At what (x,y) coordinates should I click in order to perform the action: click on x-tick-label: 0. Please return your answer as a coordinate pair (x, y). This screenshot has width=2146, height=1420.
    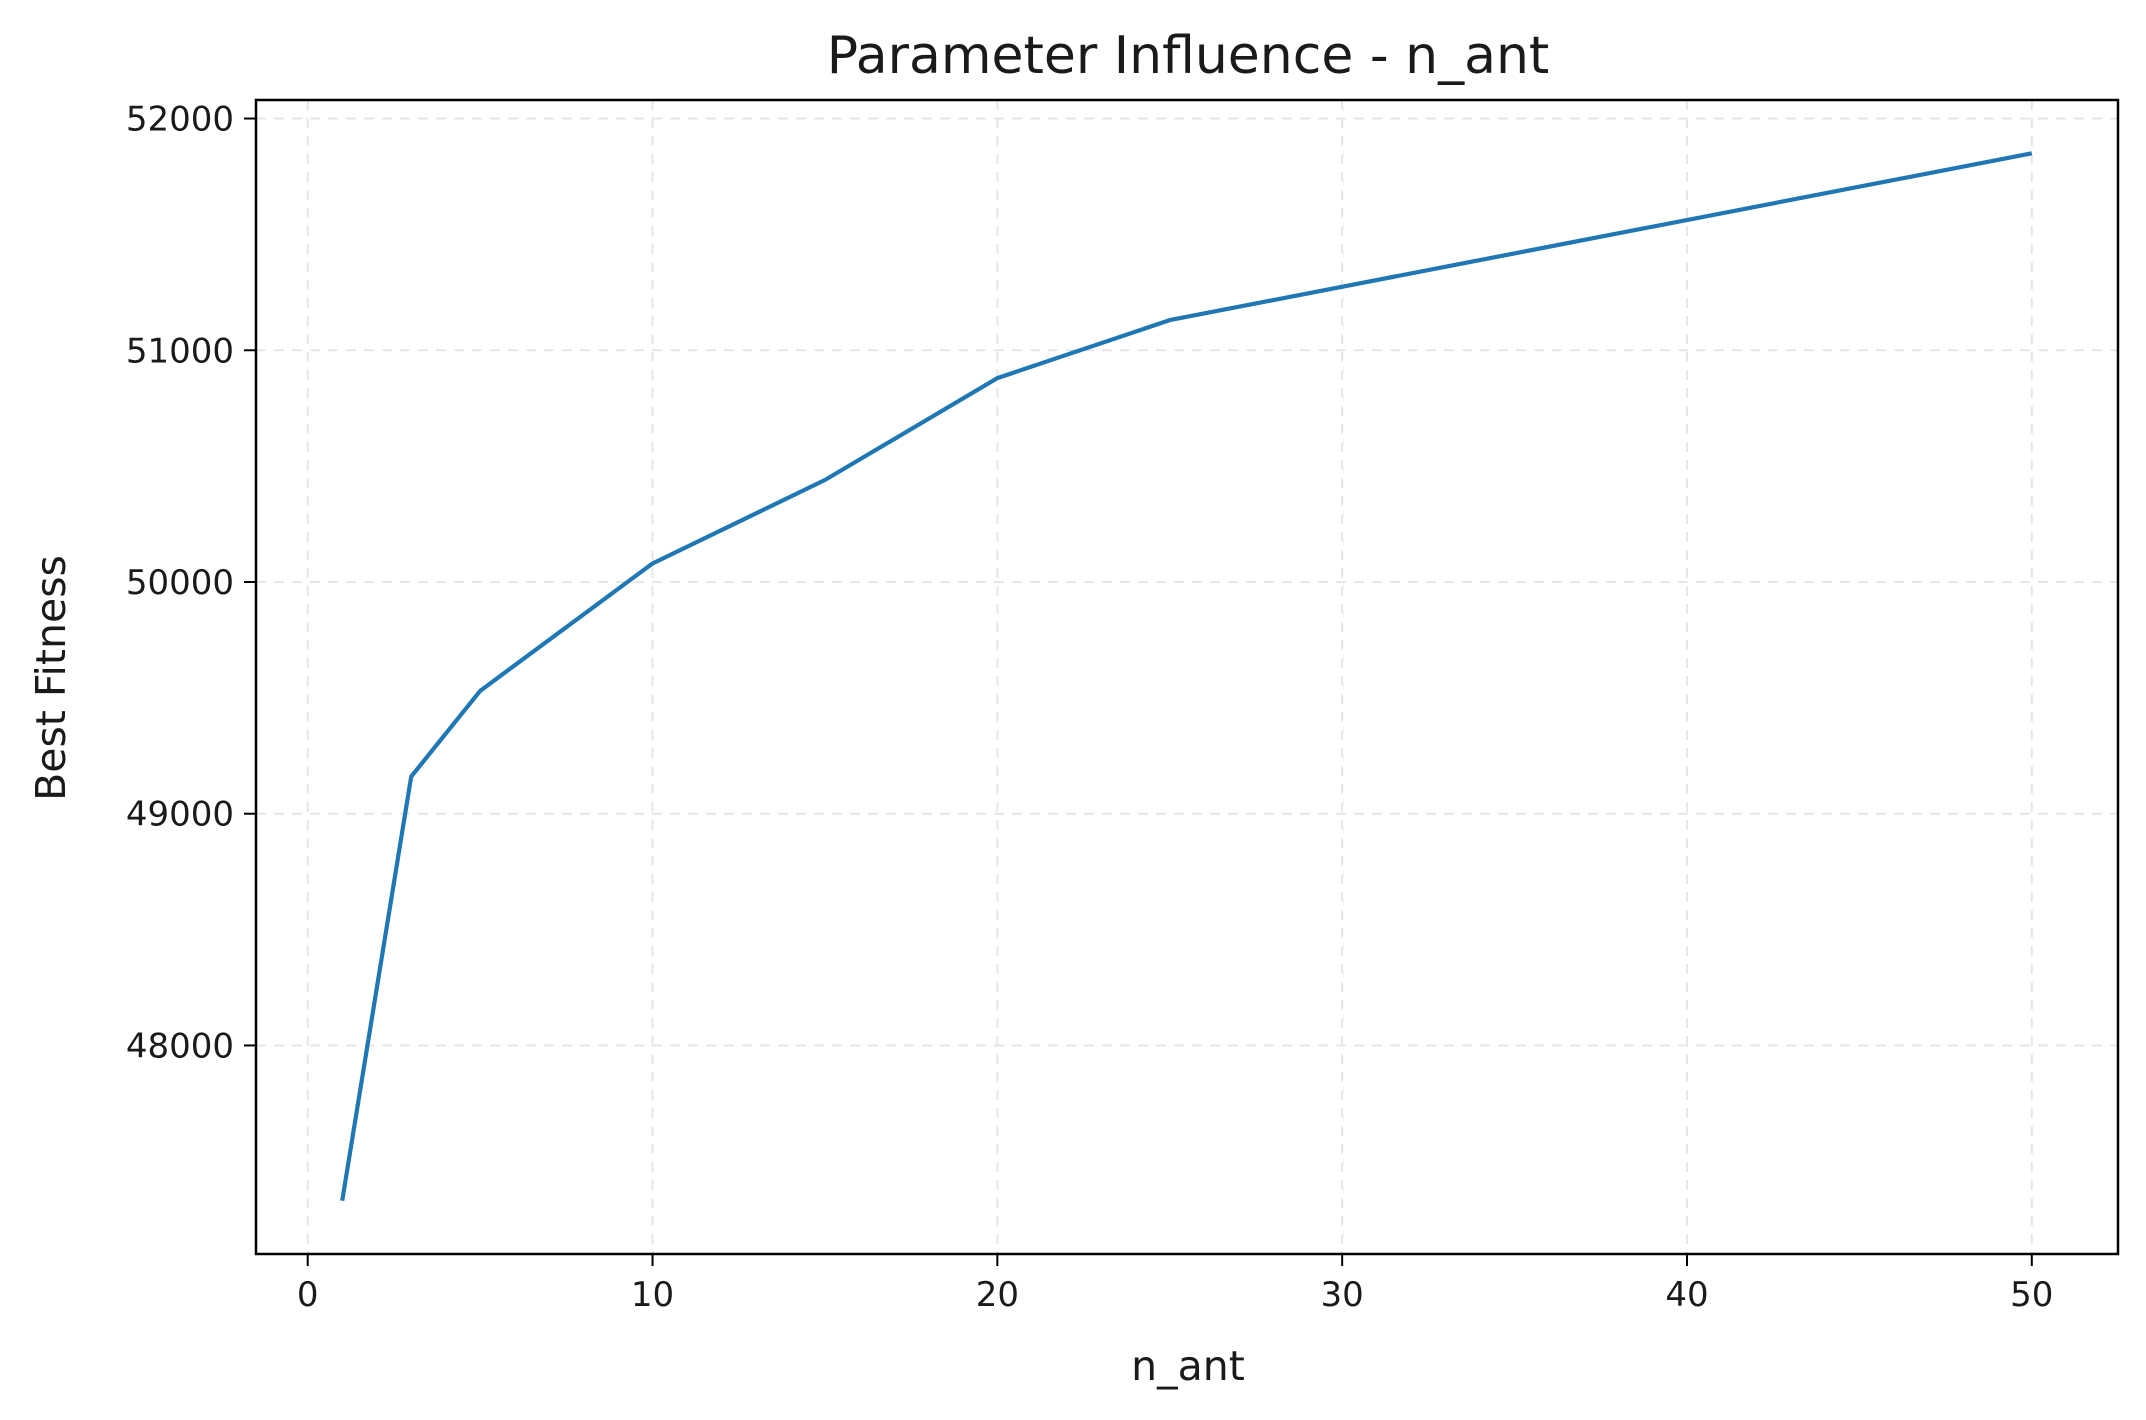
    Looking at the image, I should click on (308, 1295).